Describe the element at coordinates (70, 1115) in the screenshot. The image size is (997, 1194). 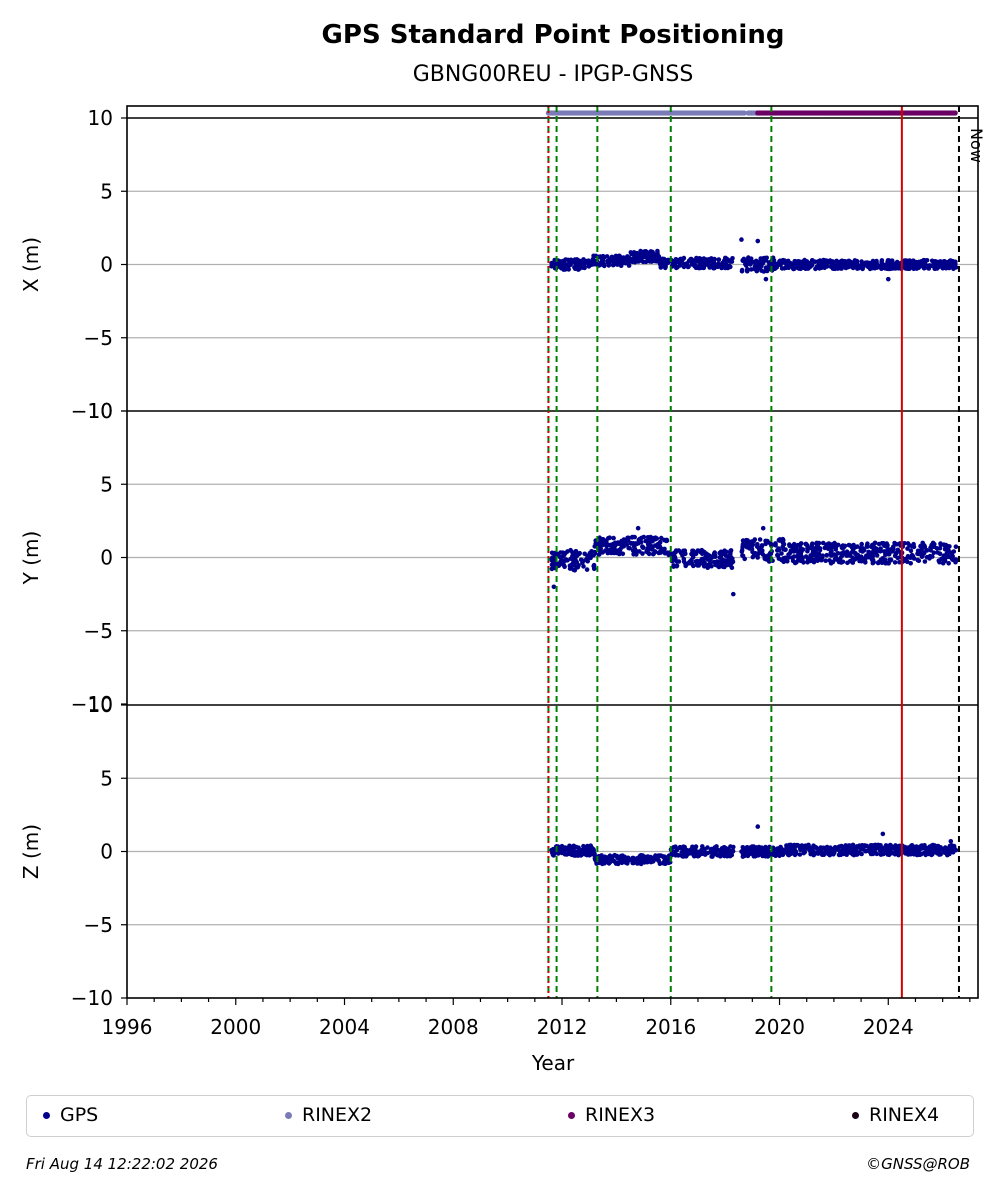
I see `legend-item-gps: GPS` at that location.